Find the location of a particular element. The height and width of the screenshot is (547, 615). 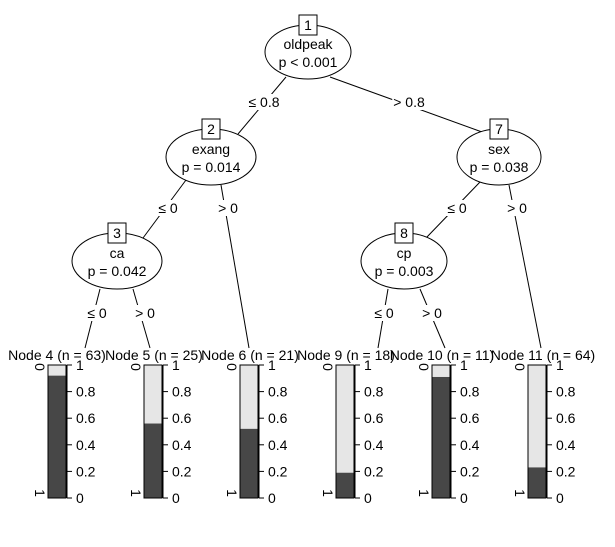

inner-node-3: ca p = 0.042 3 is located at coordinates (117, 256).